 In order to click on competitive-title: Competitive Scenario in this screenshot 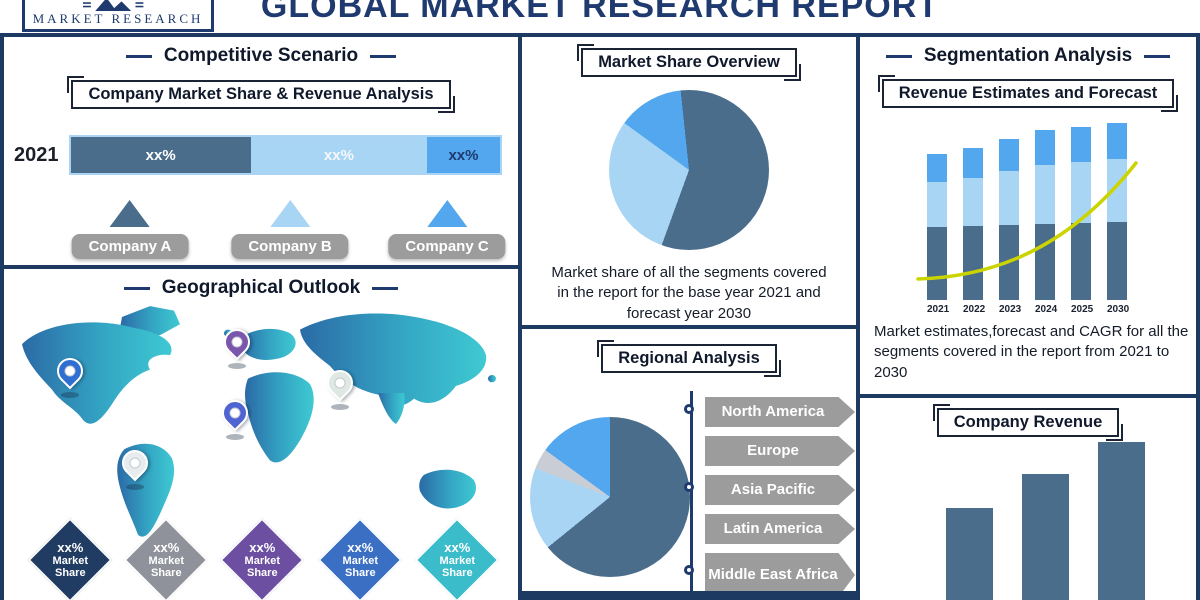, I will do `click(261, 56)`.